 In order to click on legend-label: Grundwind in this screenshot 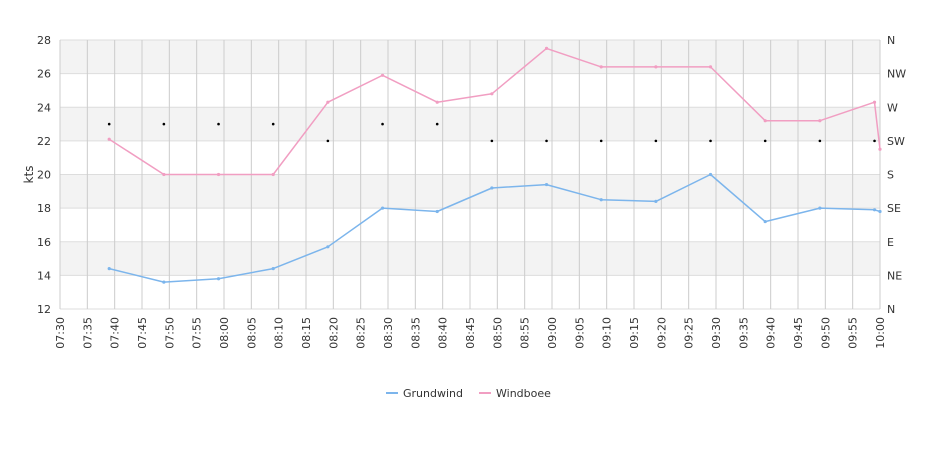, I will do `click(433, 393)`.